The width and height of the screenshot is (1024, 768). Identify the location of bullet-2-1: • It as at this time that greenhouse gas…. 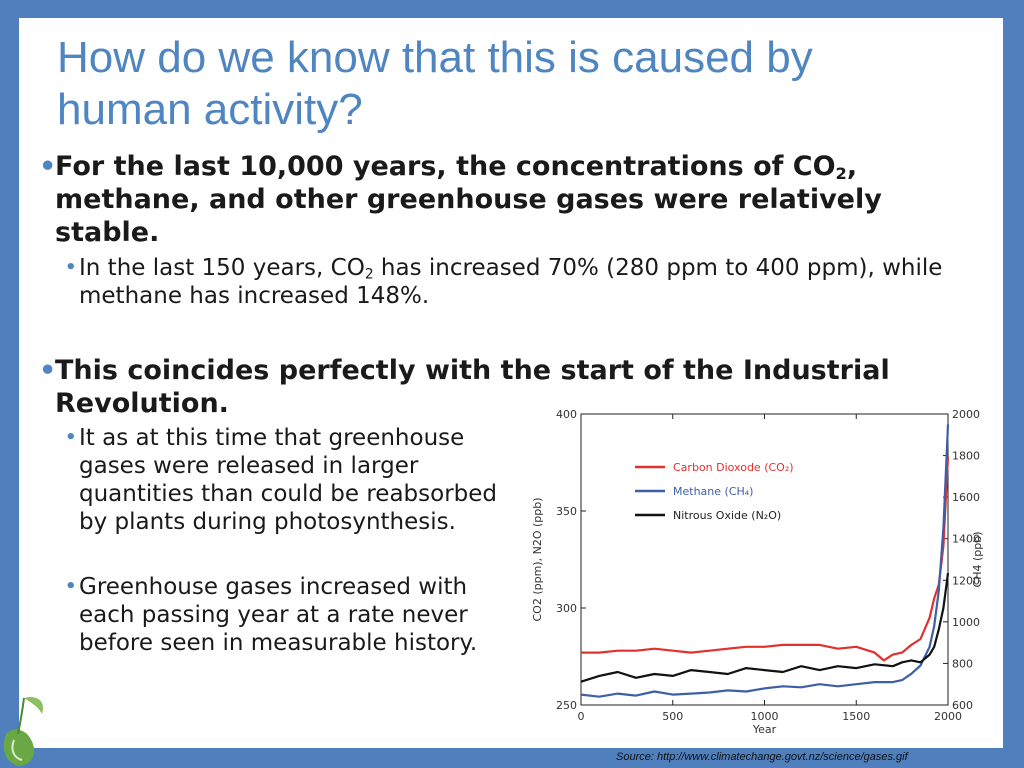
(292, 480).